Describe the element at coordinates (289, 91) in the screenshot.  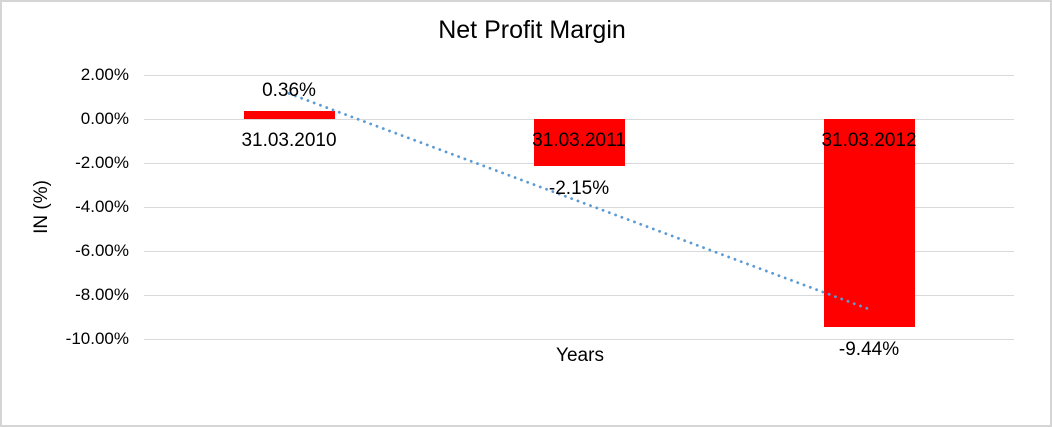
I see `data-label: 0.36%` at that location.